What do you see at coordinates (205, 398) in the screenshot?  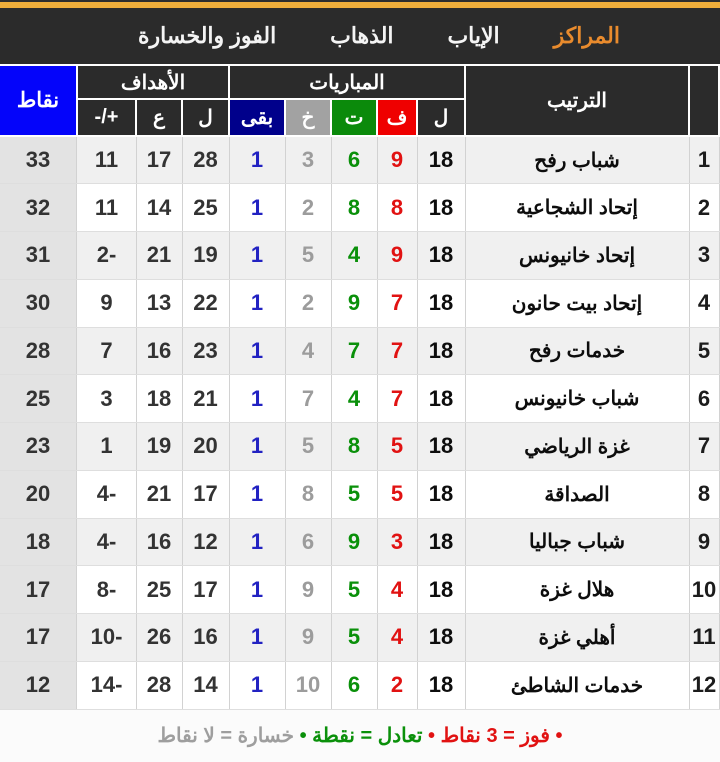 I see `goals-for-cell: 21` at bounding box center [205, 398].